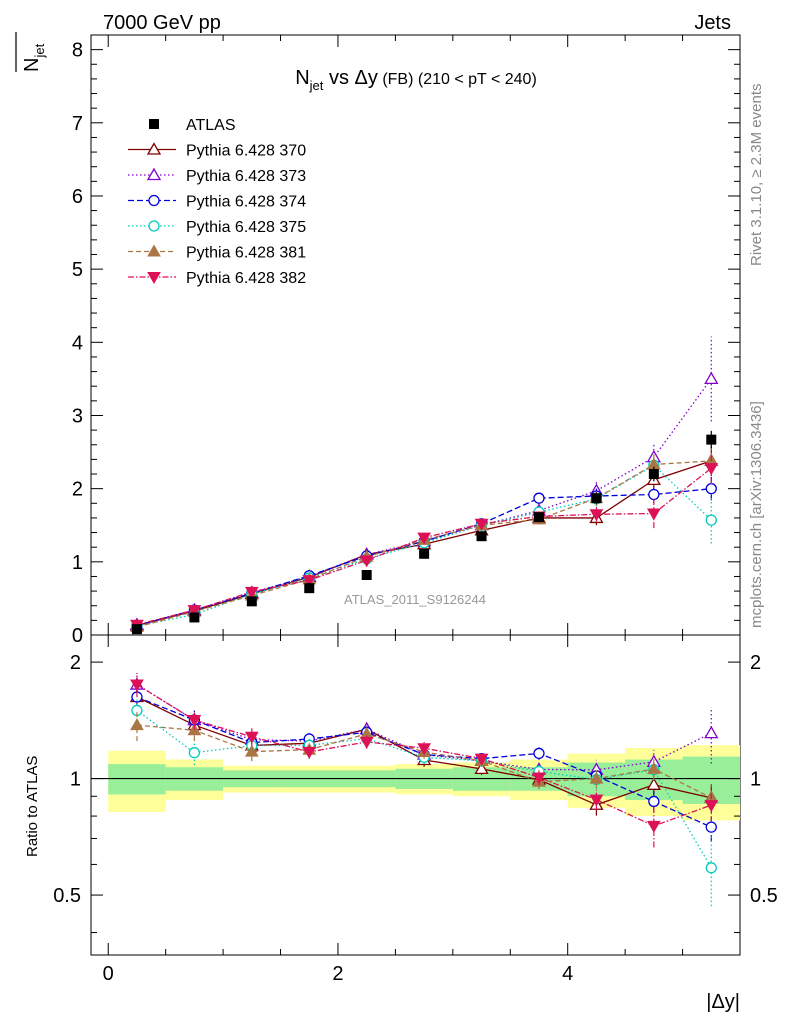 Image resolution: width=786 pixels, height=1024 pixels. What do you see at coordinates (77, 490) in the screenshot?
I see `y-tick-label: 2` at bounding box center [77, 490].